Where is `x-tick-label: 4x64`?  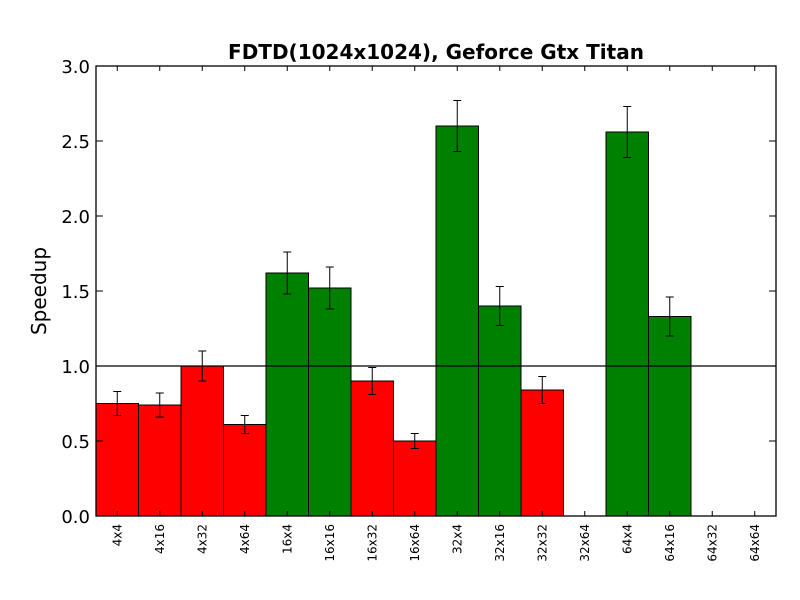 x-tick-label: 4x64 is located at coordinates (245, 539).